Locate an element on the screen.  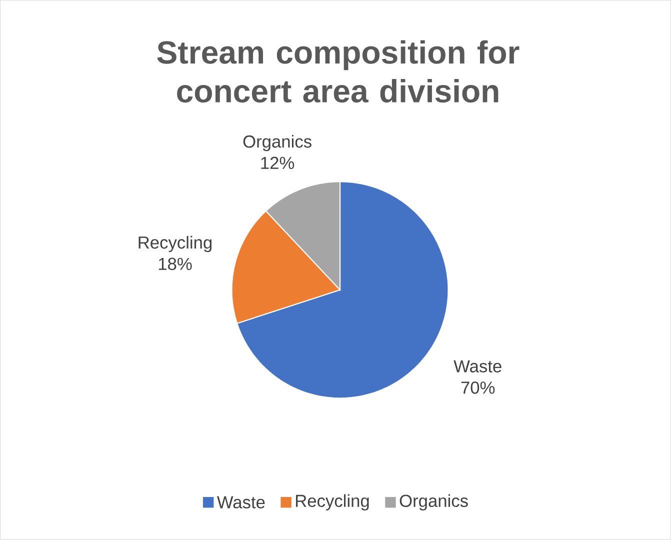
legend-label: Recycling is located at coordinates (332, 502).